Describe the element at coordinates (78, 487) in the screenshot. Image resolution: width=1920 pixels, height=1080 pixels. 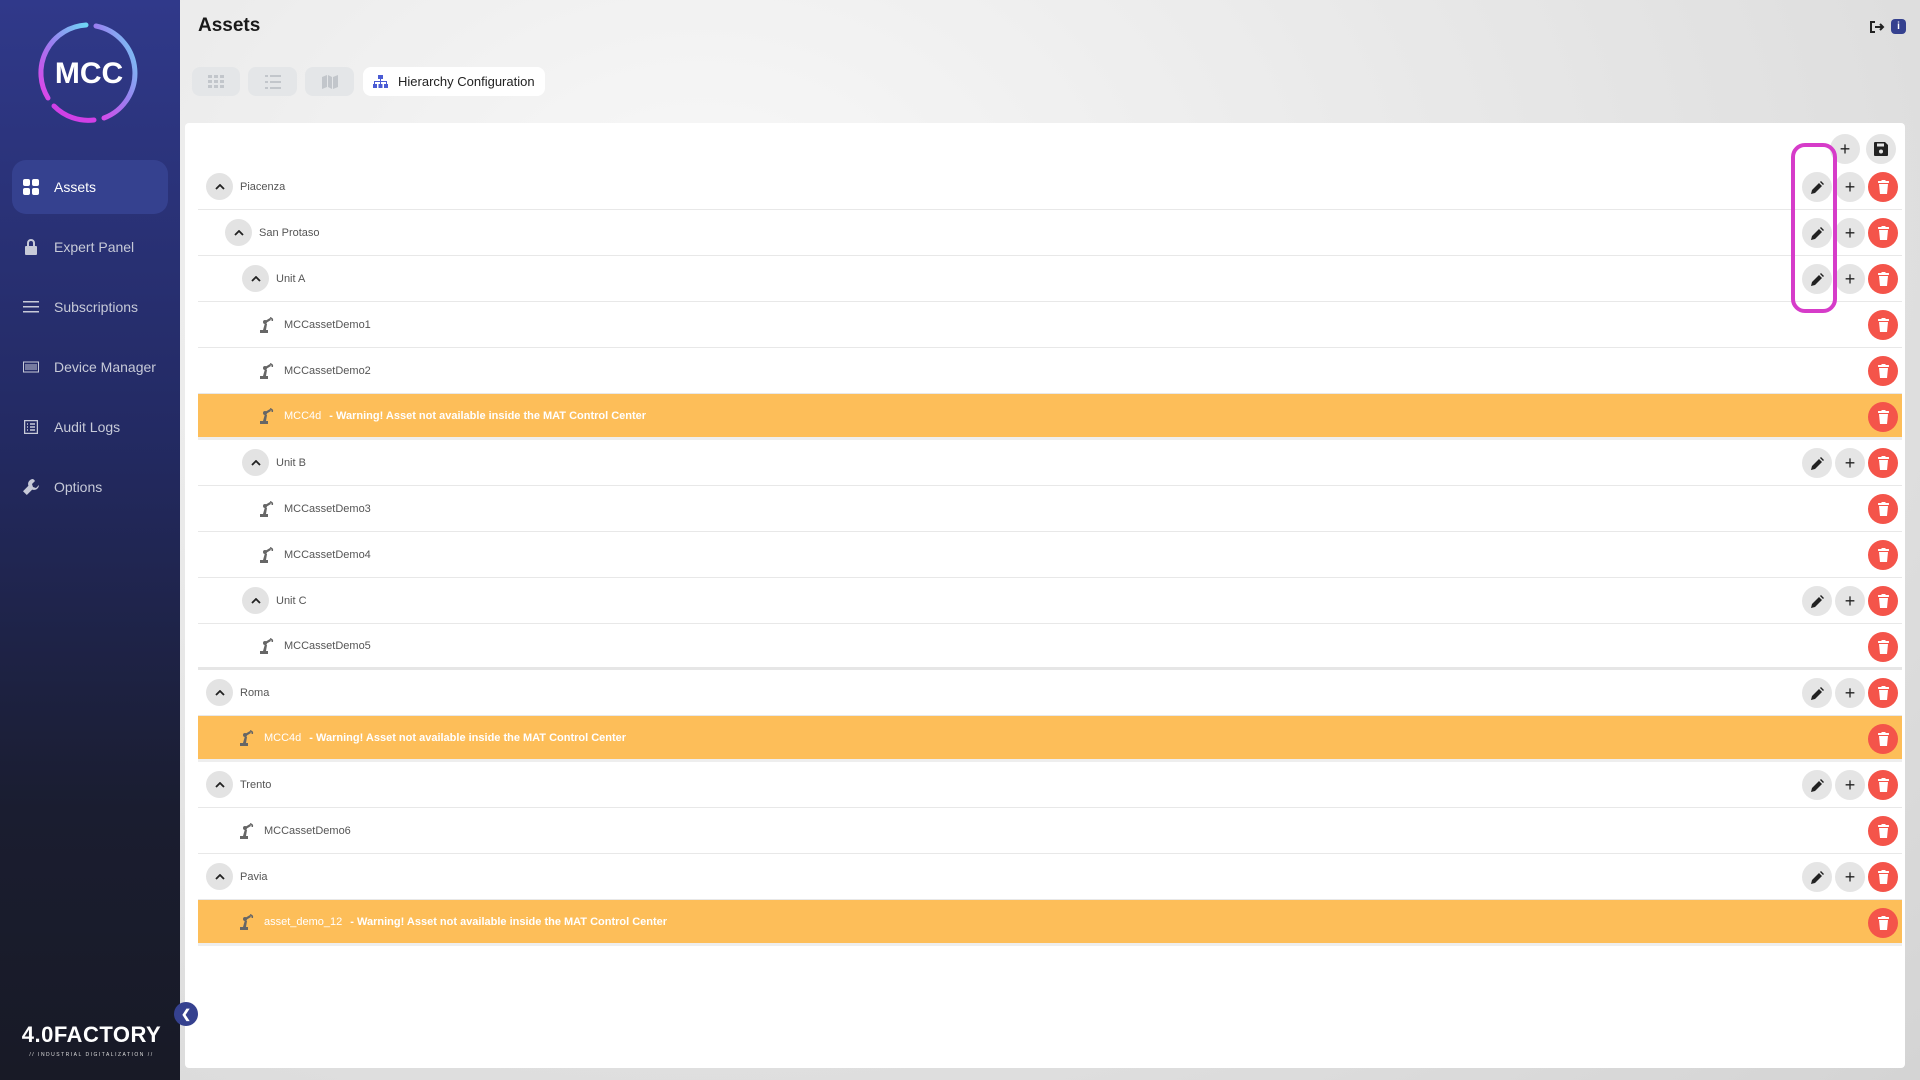
I see `sidebar-item-label: Options` at that location.